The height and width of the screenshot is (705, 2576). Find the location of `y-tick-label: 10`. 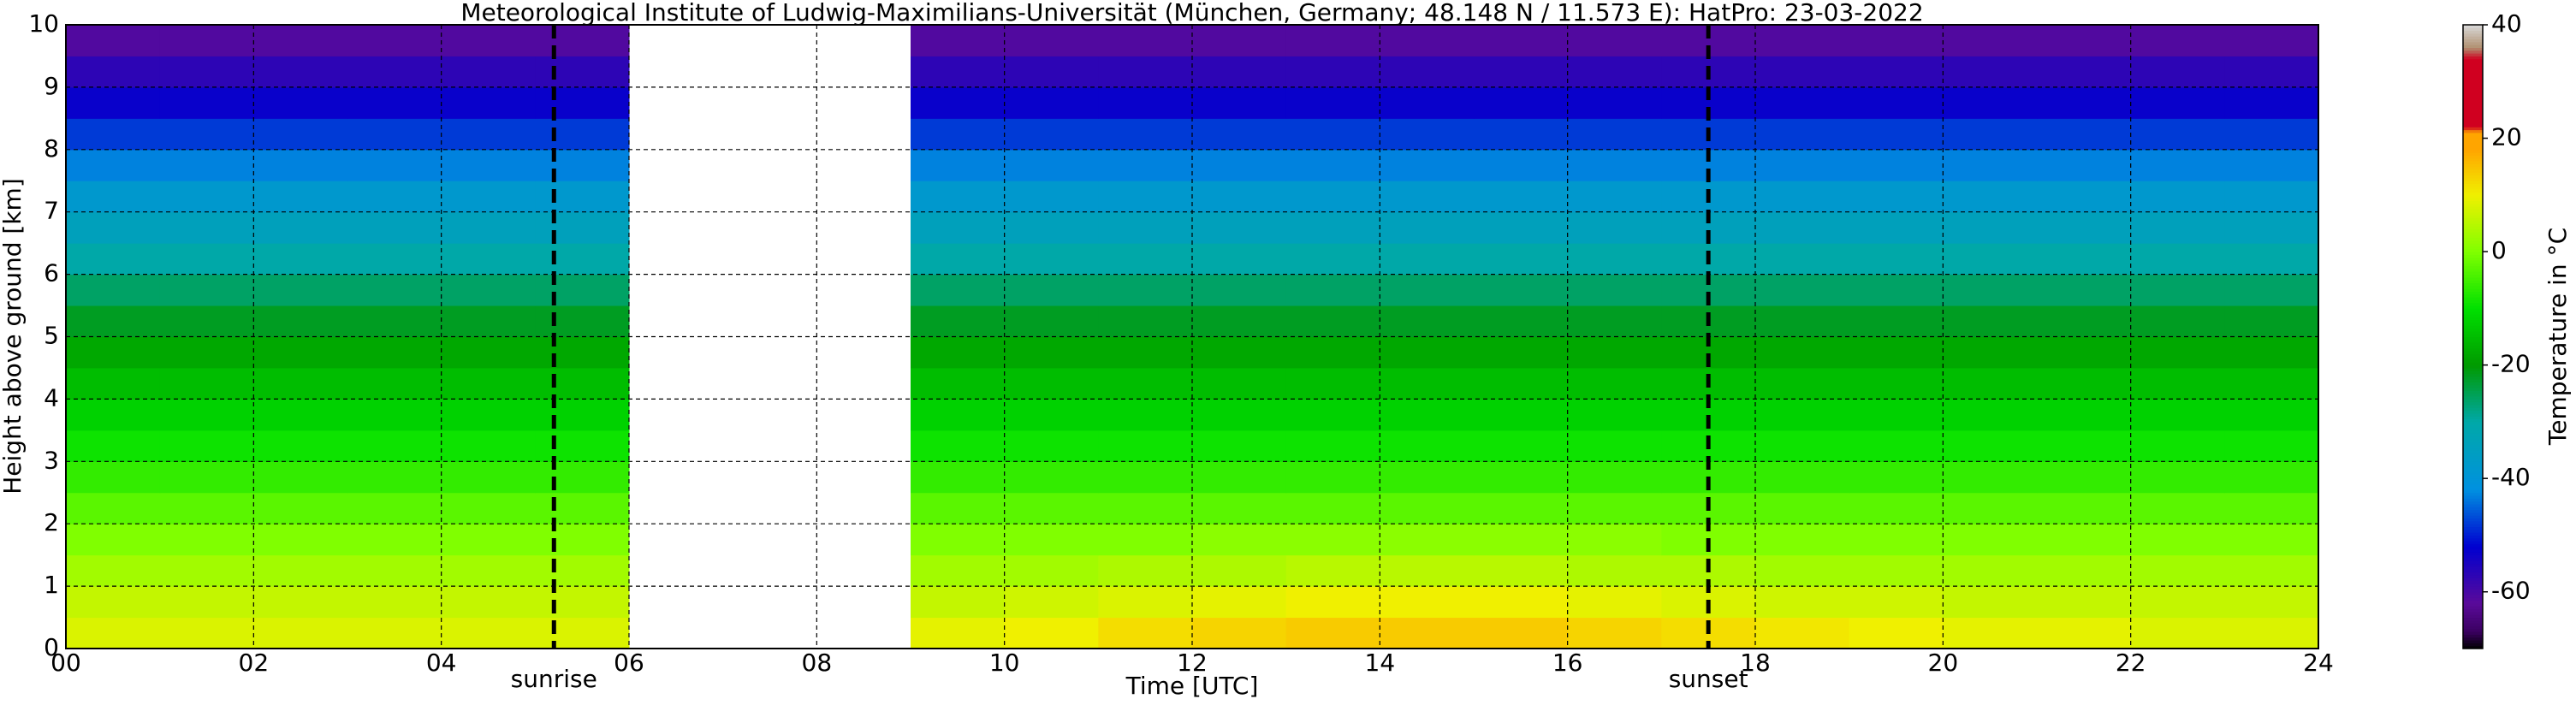

y-tick-label: 10 is located at coordinates (43, 23).